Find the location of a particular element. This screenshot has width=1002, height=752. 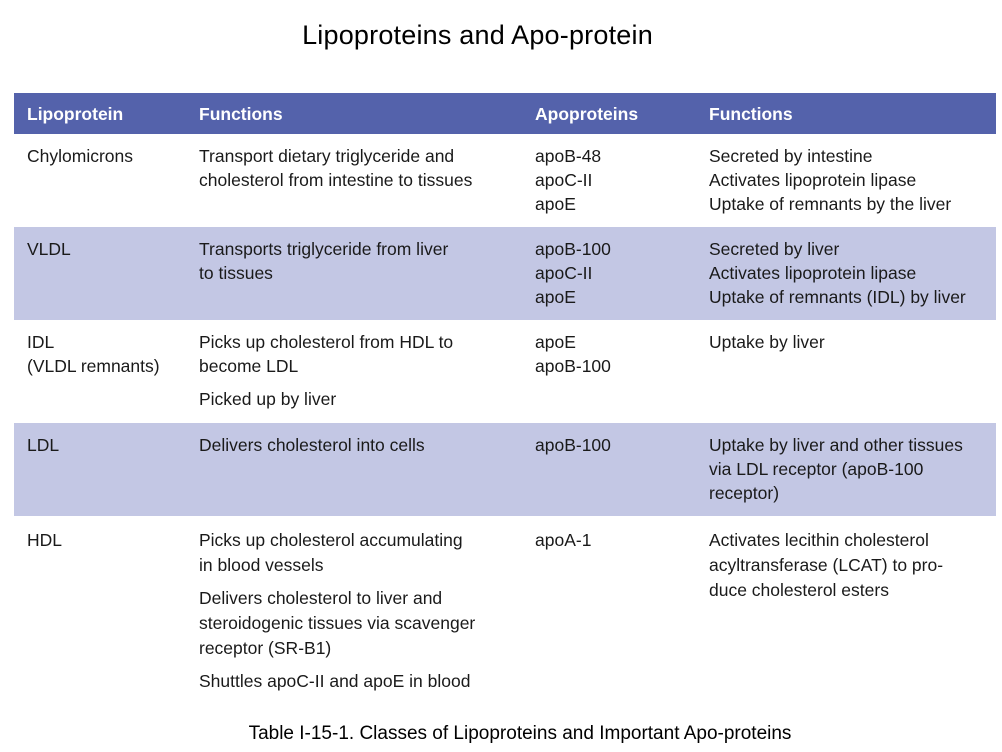

cell-lipoprotein: Chylomicrons is located at coordinates (80, 156).